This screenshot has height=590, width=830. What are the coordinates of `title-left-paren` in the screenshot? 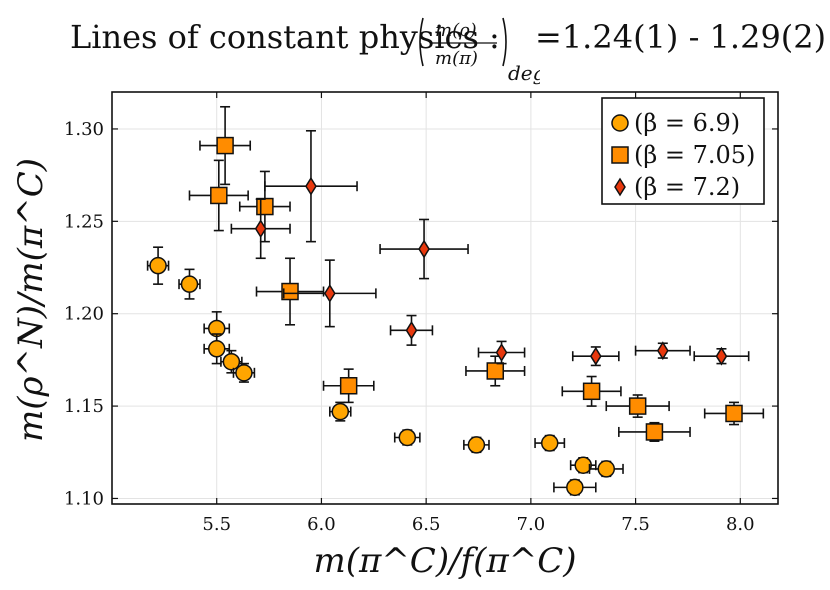 It's located at (421, 42).